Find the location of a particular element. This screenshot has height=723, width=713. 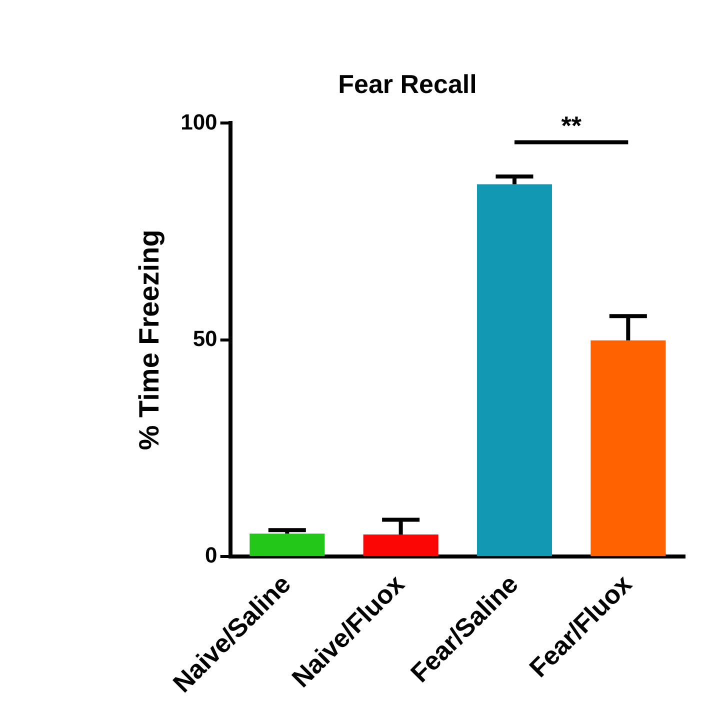

y-tick-label: 0 is located at coordinates (211, 555).